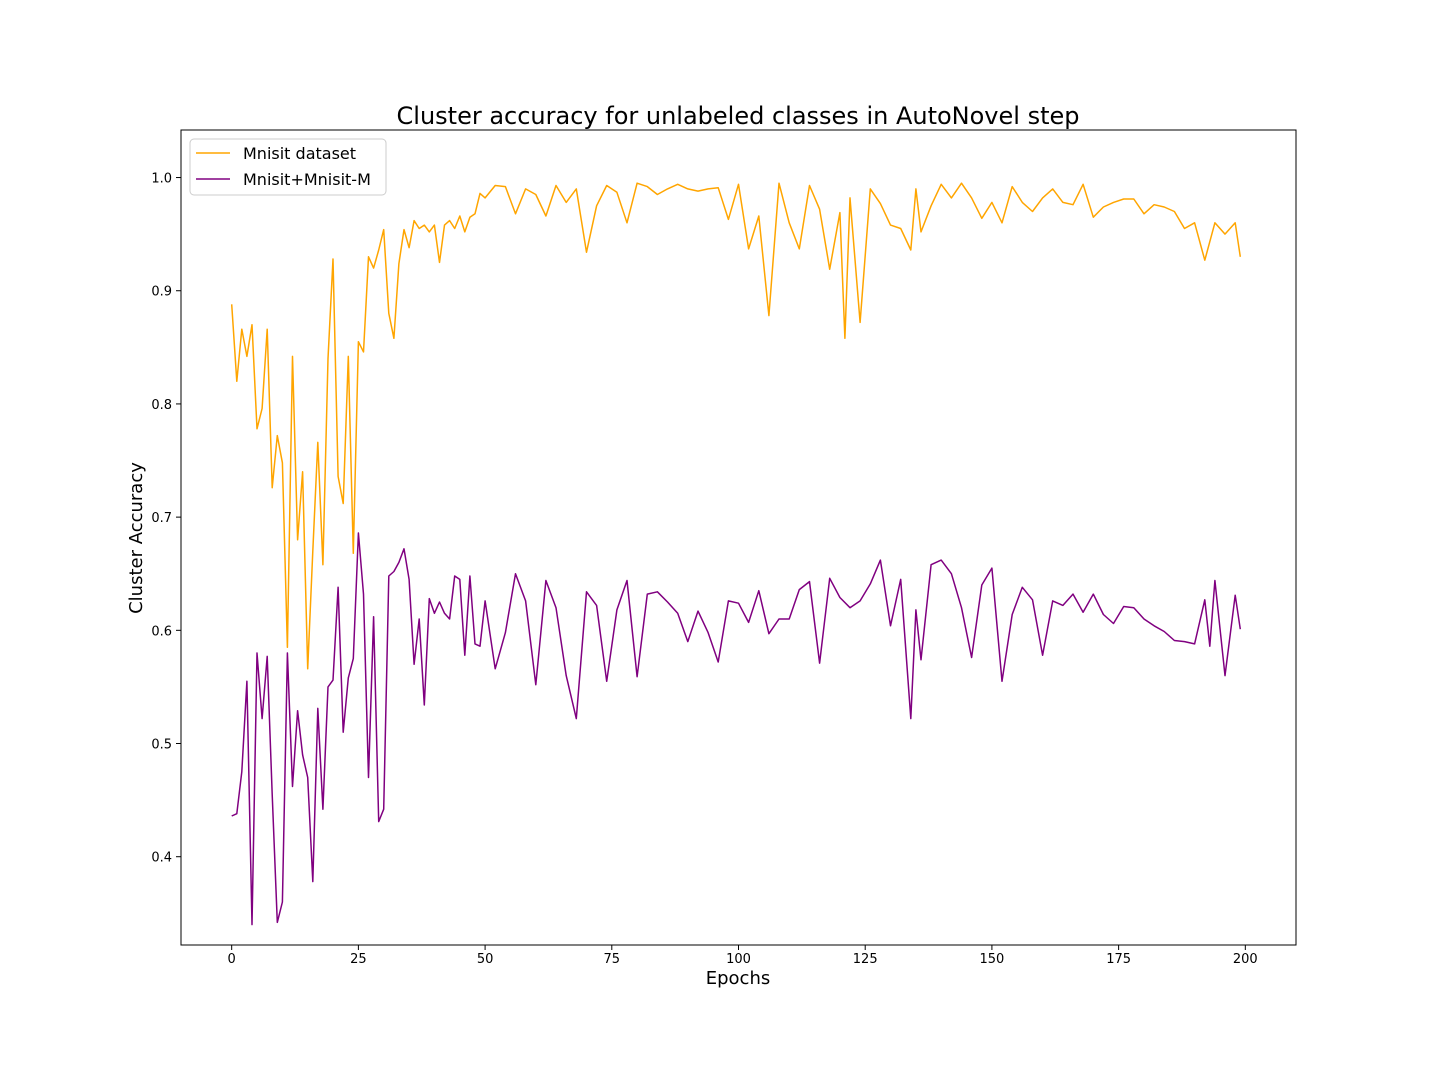 The width and height of the screenshot is (1440, 1080). I want to click on y-tick-label: 0.5, so click(161, 745).